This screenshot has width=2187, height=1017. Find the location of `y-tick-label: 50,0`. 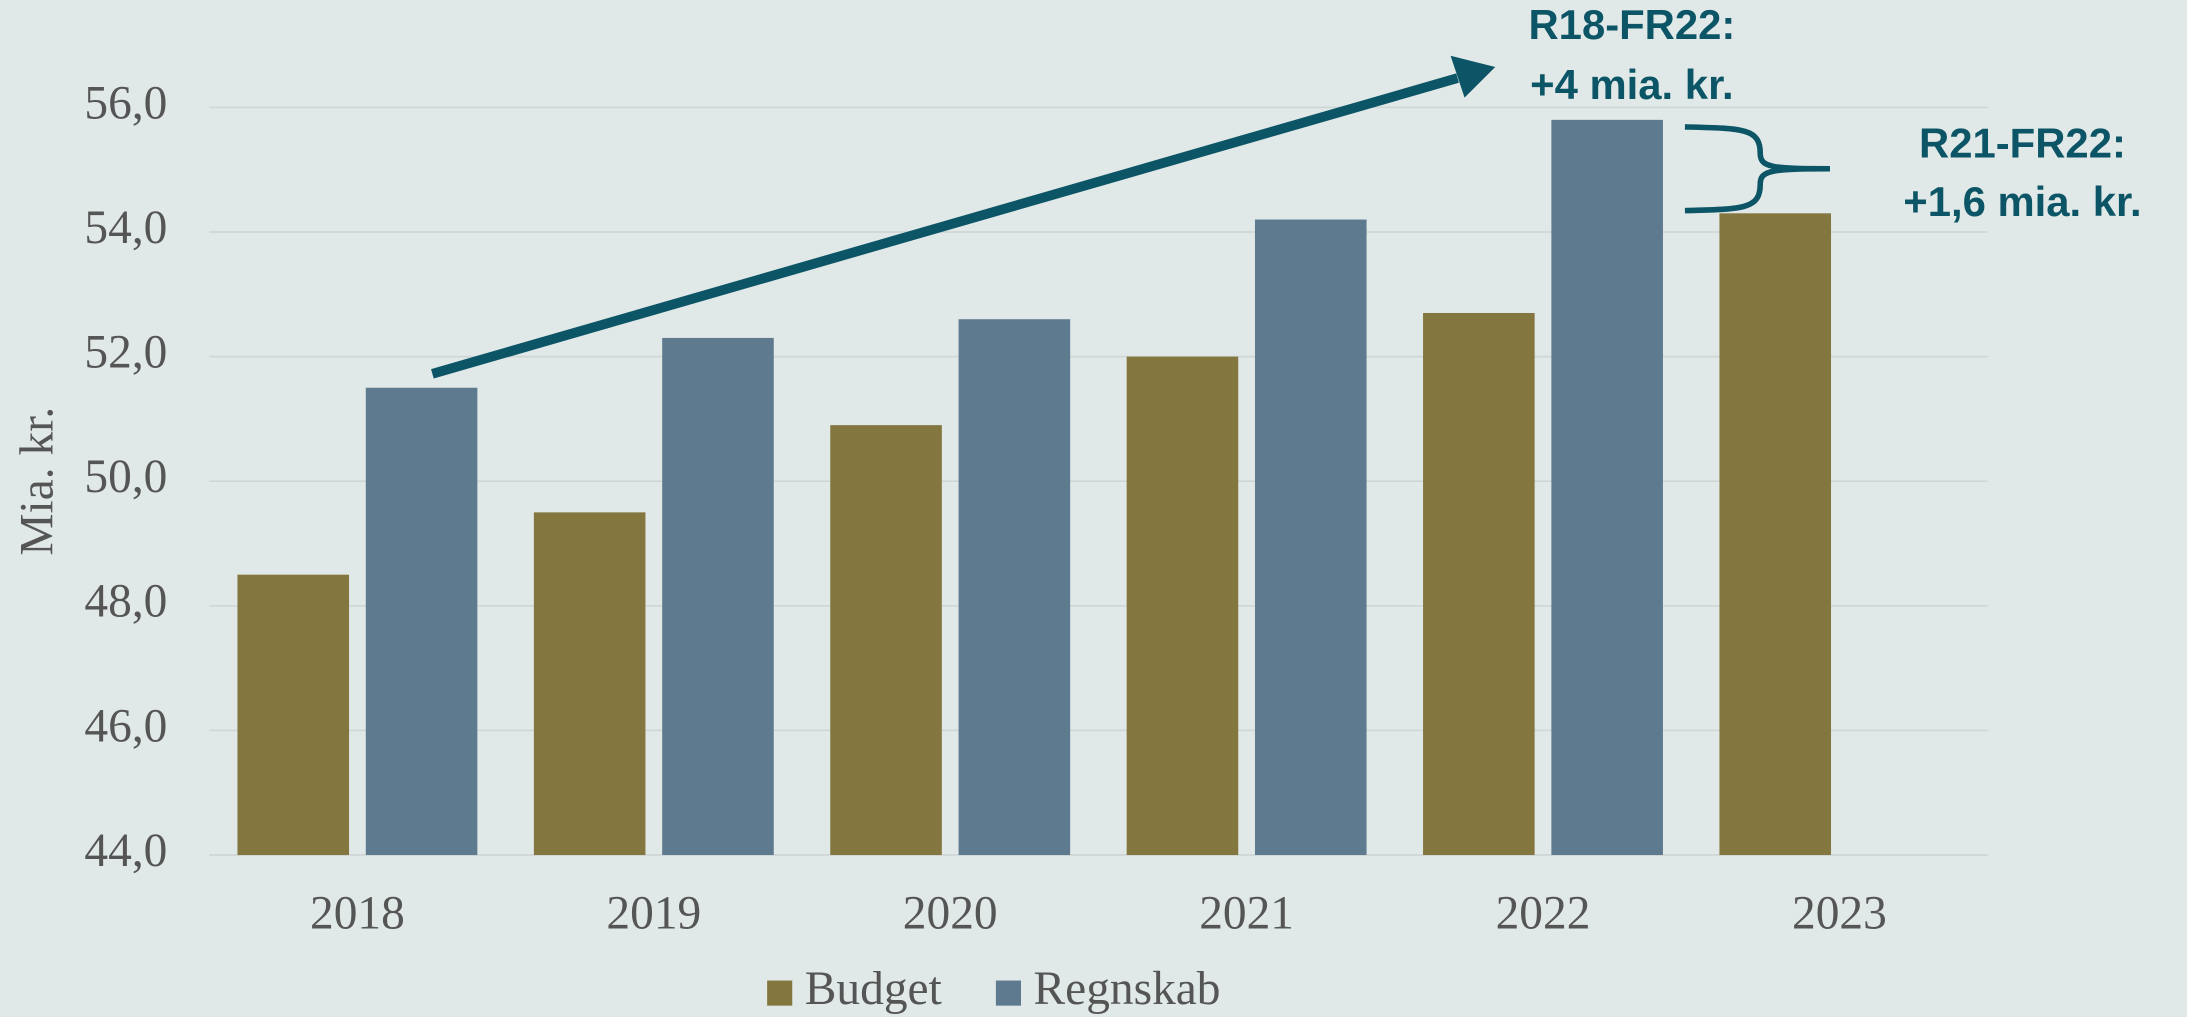

y-tick-label: 50,0 is located at coordinates (125, 477).